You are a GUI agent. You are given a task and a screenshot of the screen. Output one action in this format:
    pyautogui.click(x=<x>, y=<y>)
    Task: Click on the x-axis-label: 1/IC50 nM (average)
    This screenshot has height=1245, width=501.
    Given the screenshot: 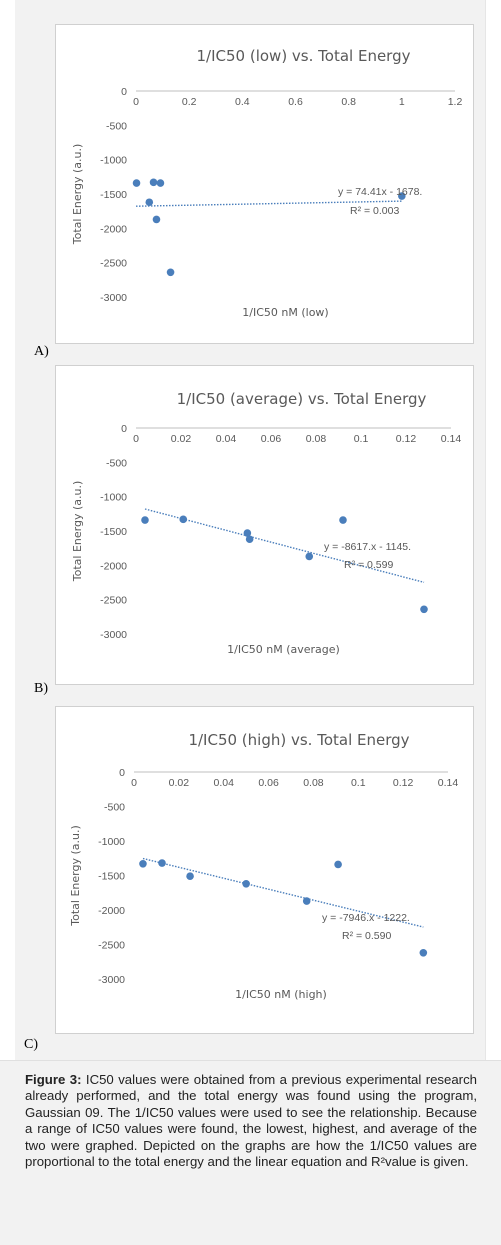 What is the action you would take?
    pyautogui.click(x=283, y=649)
    